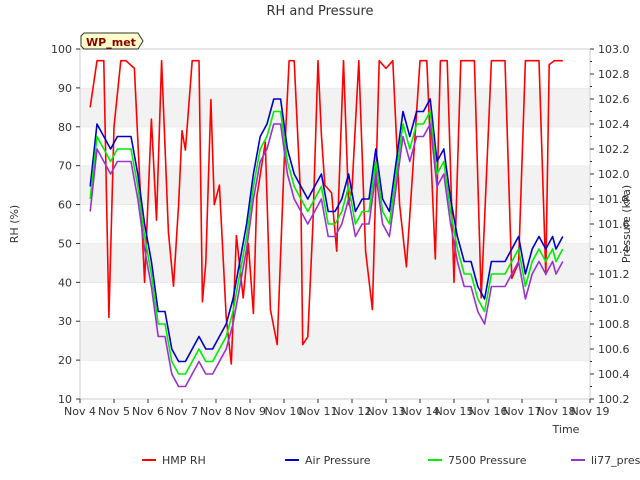 The width and height of the screenshot is (640, 480). Describe the element at coordinates (184, 460) in the screenshot. I see `legend-label: HMP RH` at that location.